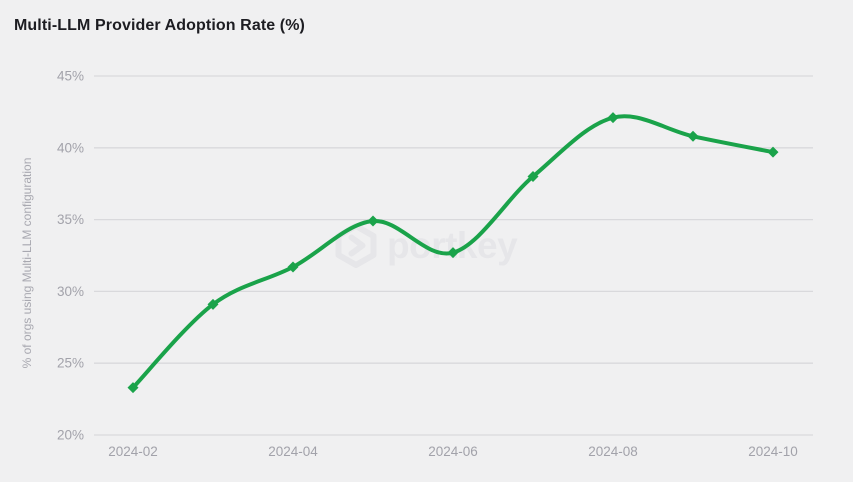 This screenshot has width=853, height=482. Describe the element at coordinates (357, 245) in the screenshot. I see `watermark-chevron-icon` at that location.